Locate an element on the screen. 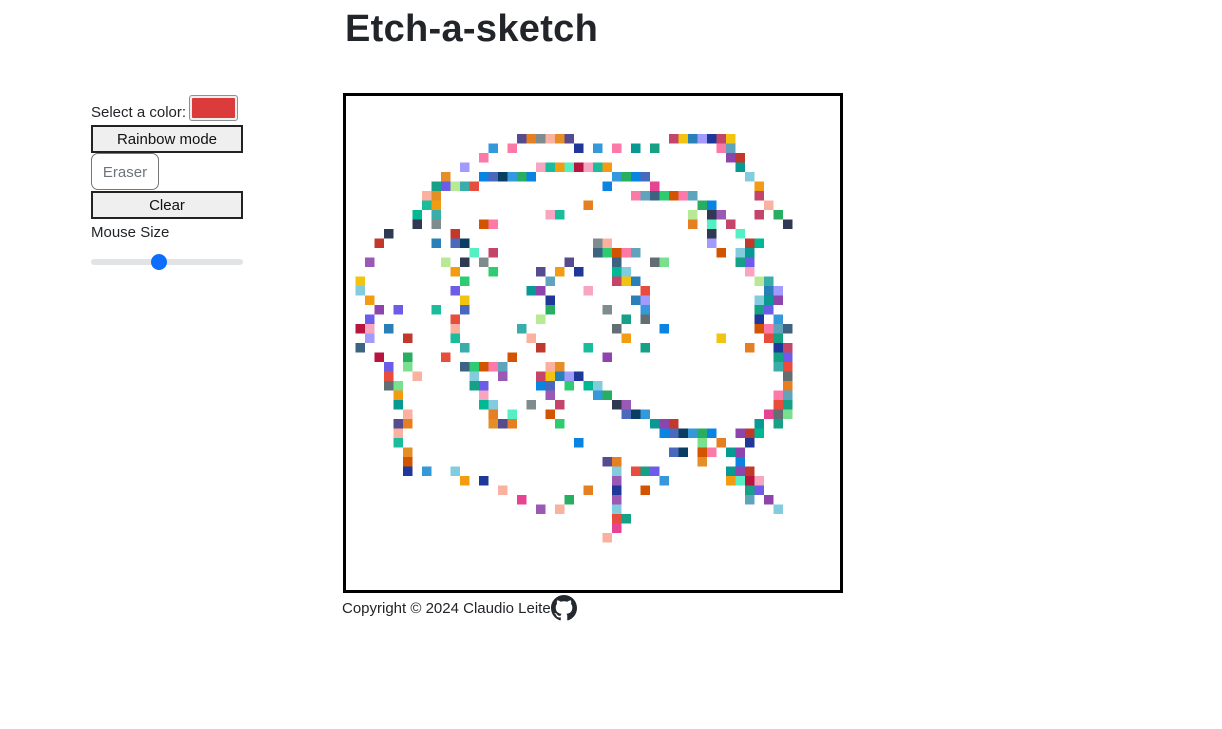 The height and width of the screenshot is (729, 1222). rainbow-mode-button: Rainbow mode is located at coordinates (167, 139).